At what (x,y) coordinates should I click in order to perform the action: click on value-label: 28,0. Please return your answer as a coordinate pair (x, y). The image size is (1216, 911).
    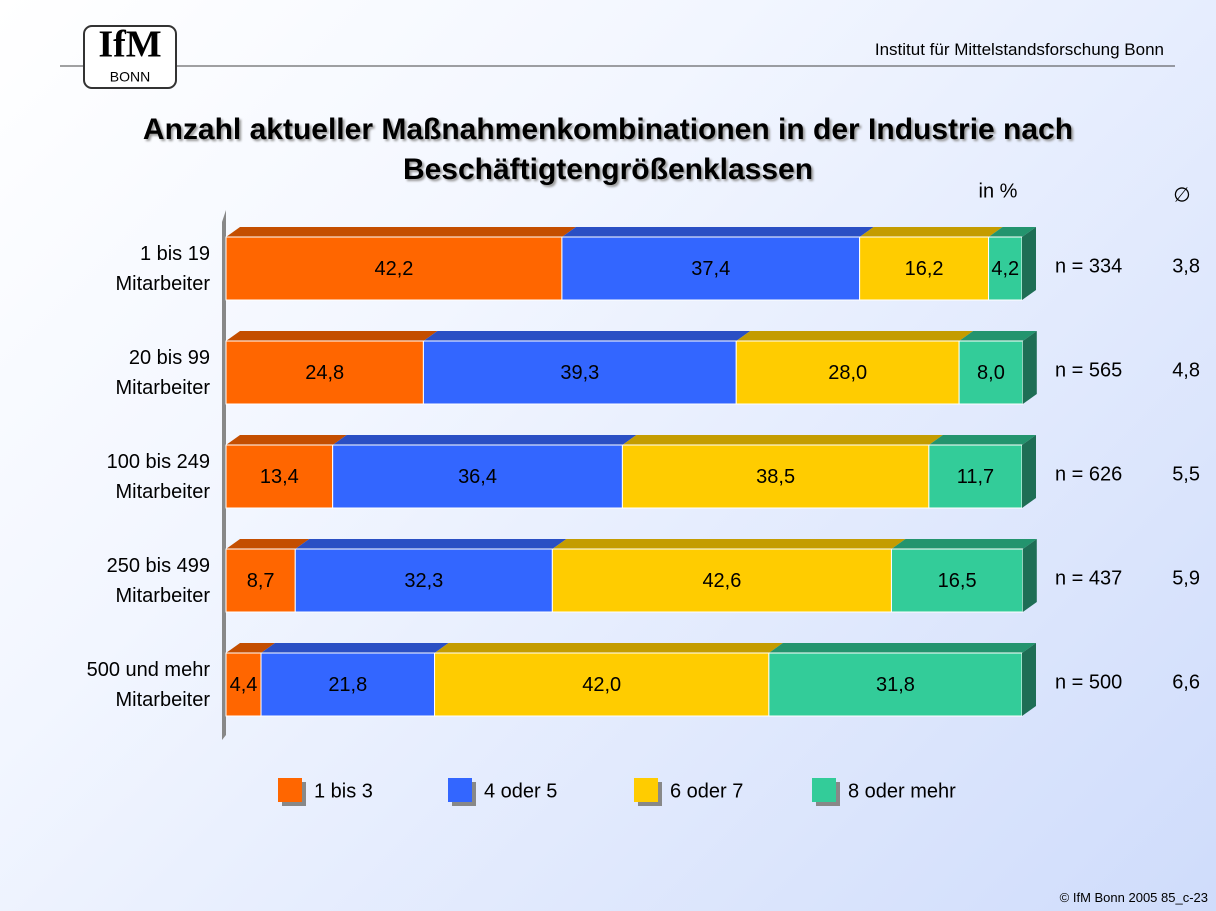
    Looking at the image, I should click on (847, 373).